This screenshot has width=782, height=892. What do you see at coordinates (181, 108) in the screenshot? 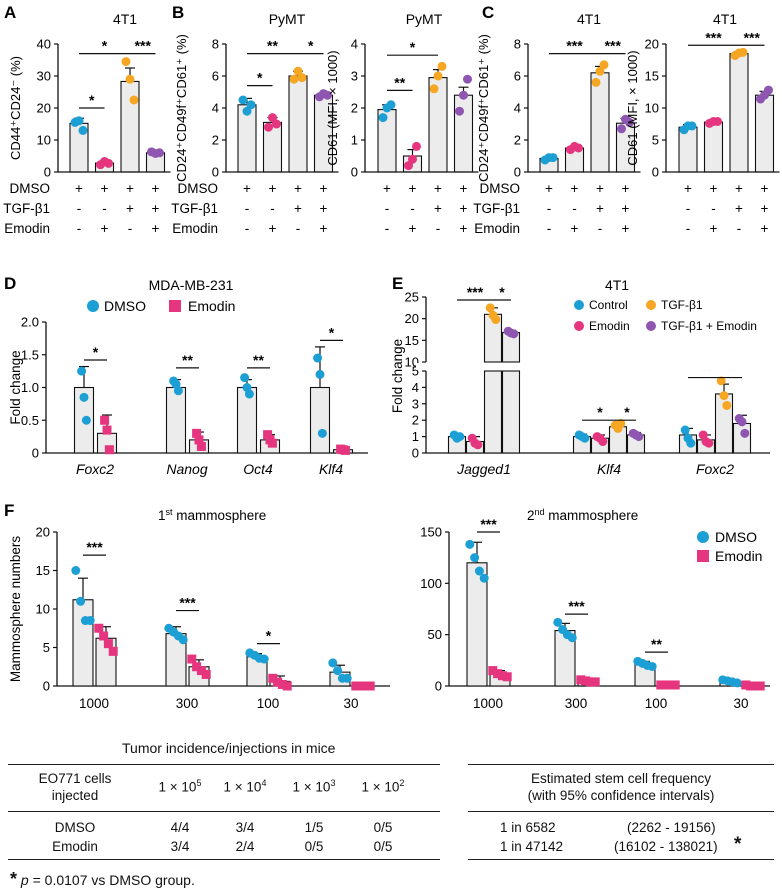
I see `chart-b1-y-label: CD24⁺CD49f⁺CD61⁺ (%)` at bounding box center [181, 108].